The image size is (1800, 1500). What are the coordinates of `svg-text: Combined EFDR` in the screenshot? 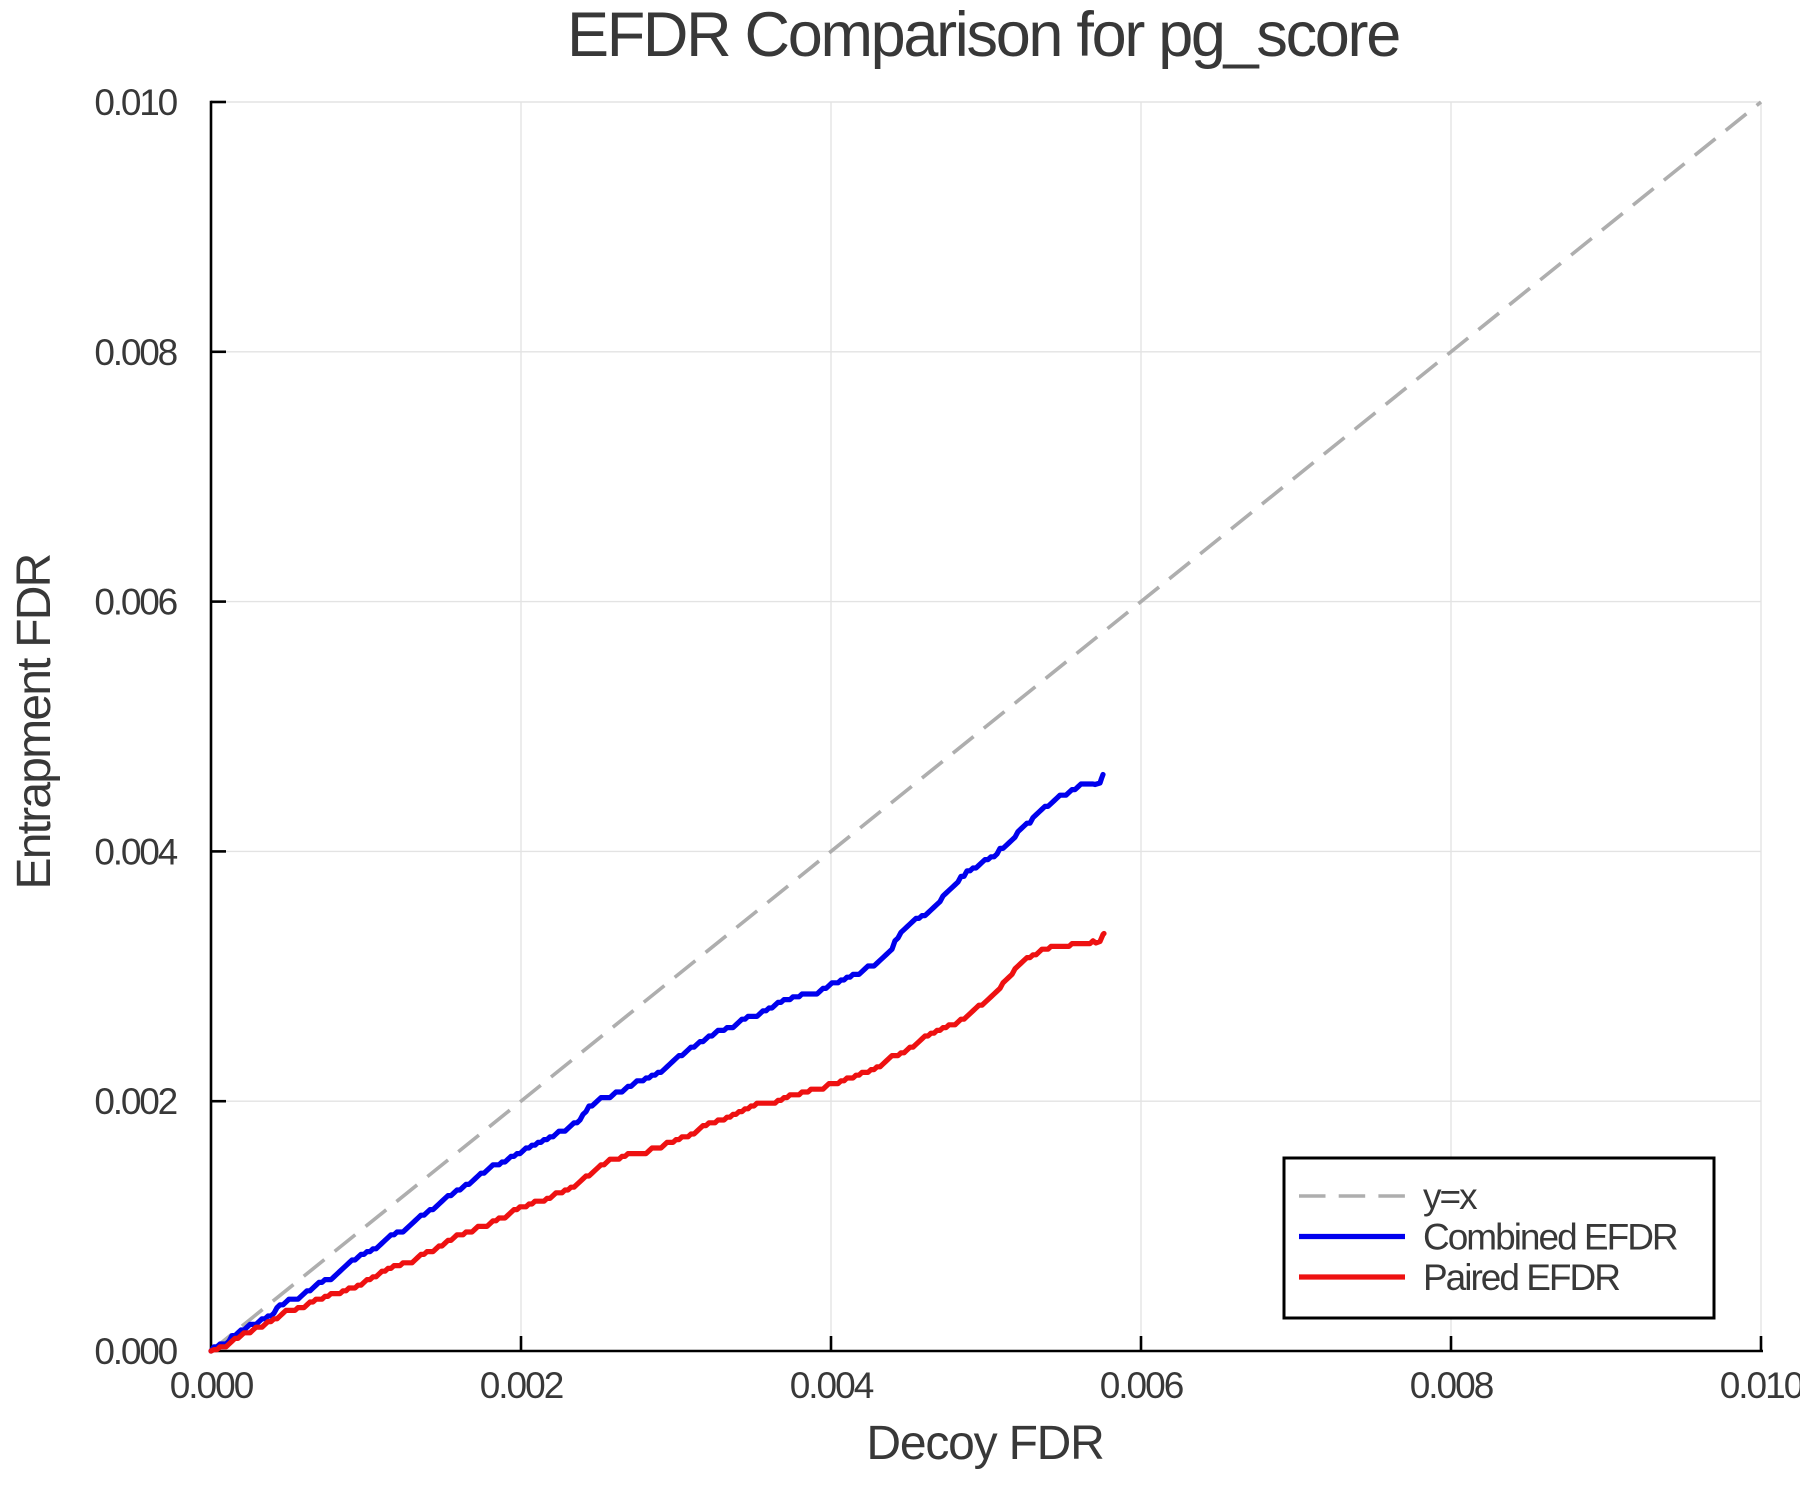 It's located at (1550, 1237).